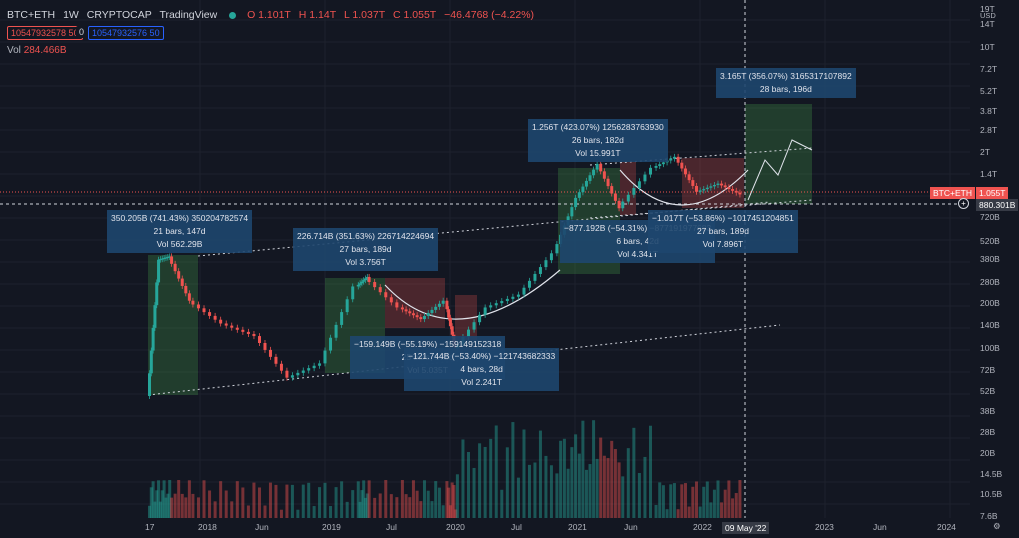  I want to click on low-value: L 1.037T, so click(365, 15).